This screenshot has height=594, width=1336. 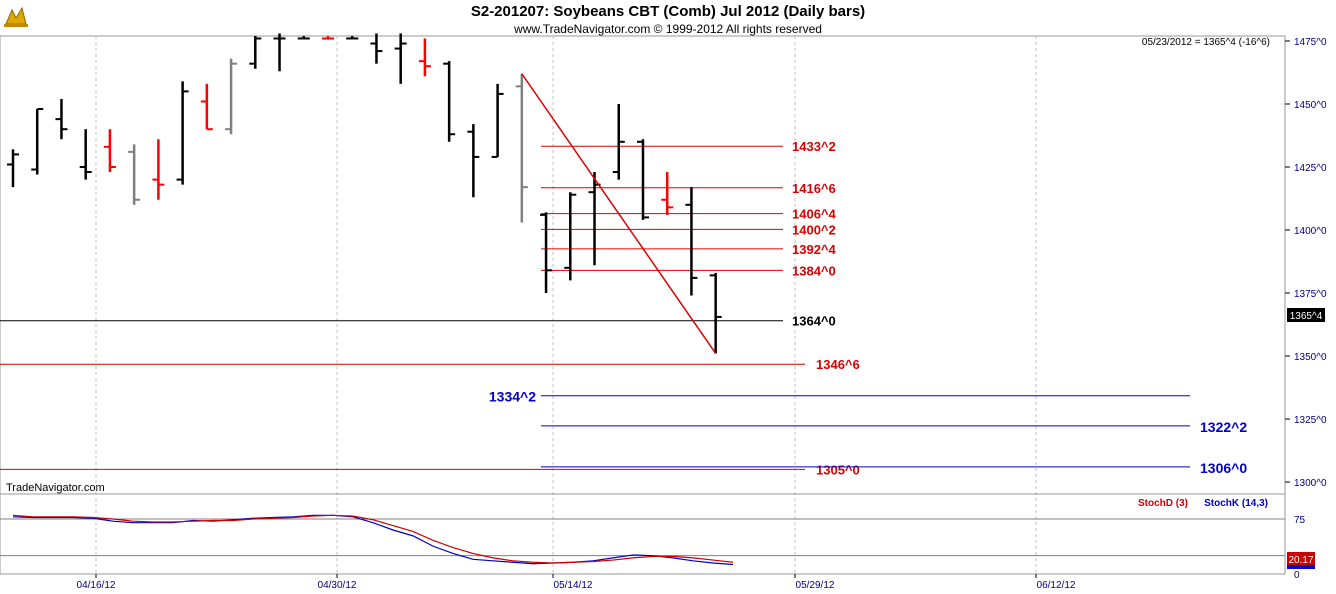 I want to click on fib-level-label: 1406^4, so click(x=814, y=214).